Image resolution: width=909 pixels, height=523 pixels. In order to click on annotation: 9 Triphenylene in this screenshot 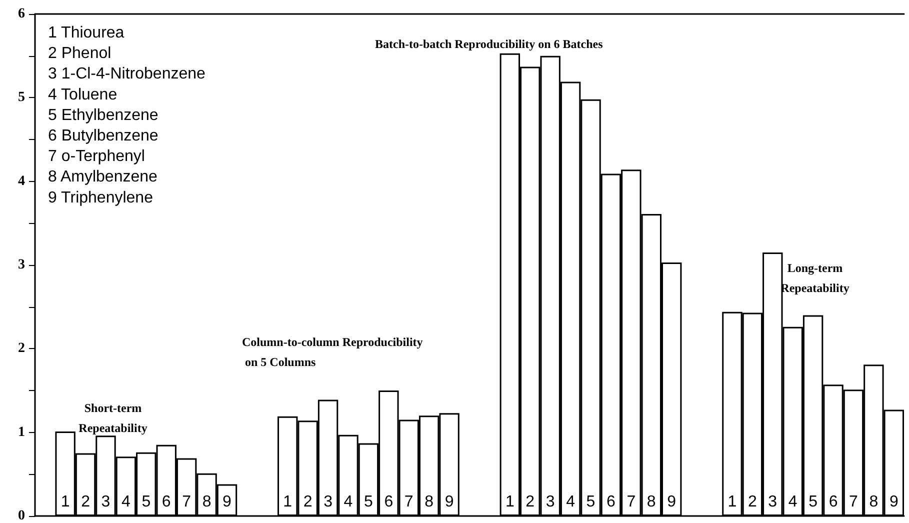, I will do `click(101, 197)`.